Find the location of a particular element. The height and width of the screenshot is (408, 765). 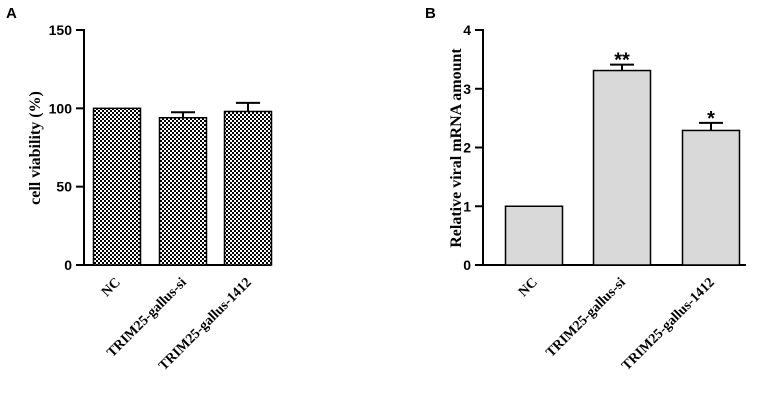

panel-letter: B is located at coordinates (430, 13).